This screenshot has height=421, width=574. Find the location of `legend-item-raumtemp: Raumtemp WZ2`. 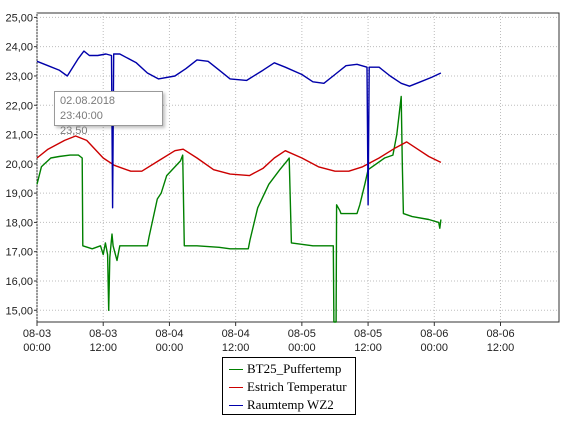

legend-item-raumtemp: Raumtemp WZ2 is located at coordinates (292, 405).